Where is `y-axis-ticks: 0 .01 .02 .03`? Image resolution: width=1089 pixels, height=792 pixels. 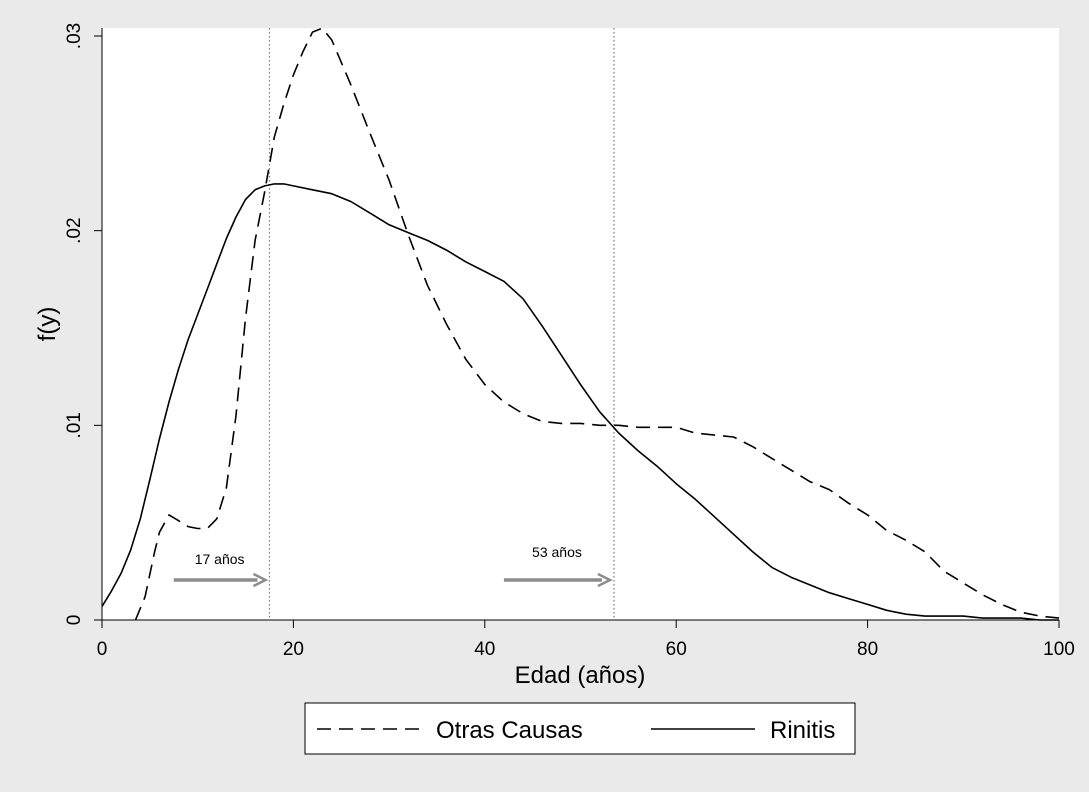
y-axis-ticks: 0 .01 .02 .03 is located at coordinates (83, 324).